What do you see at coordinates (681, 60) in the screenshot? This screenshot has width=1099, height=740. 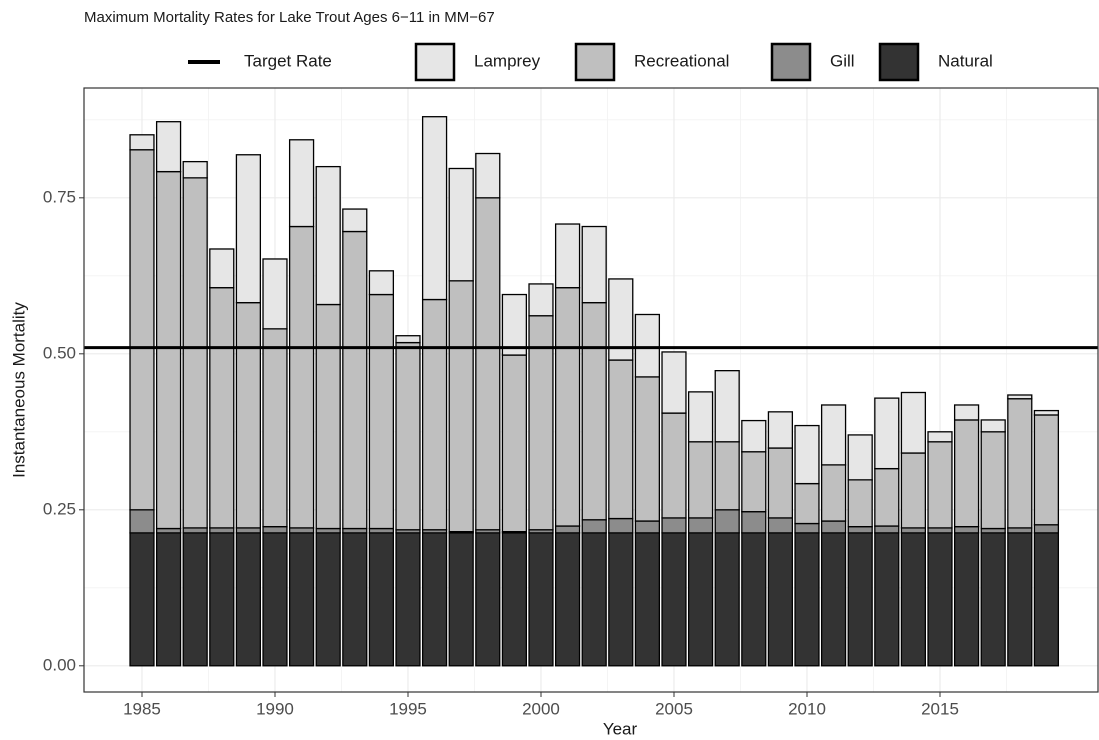 I see `legend-label: Recreational` at bounding box center [681, 60].